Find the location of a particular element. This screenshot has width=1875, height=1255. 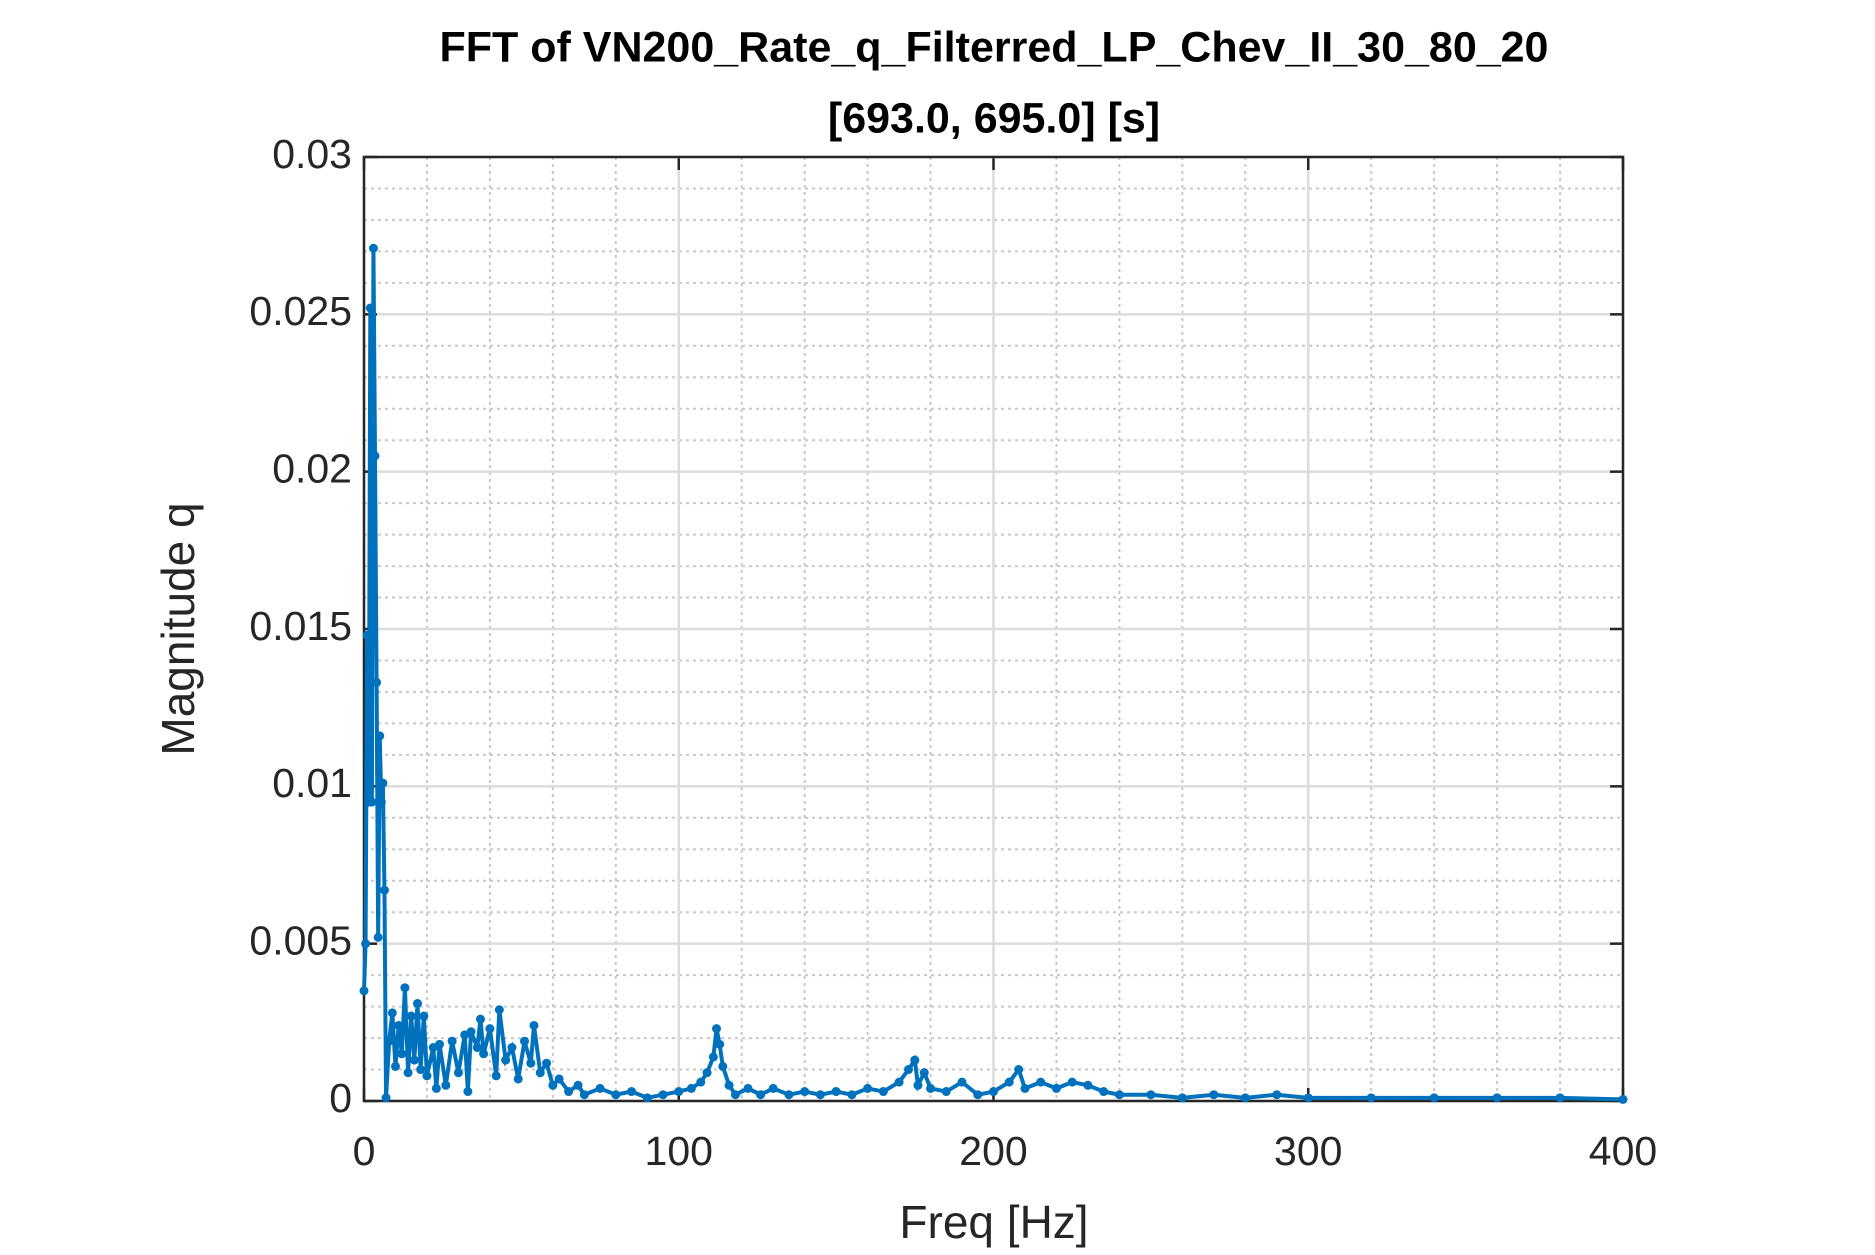

x-axis-label: Freq [Hz] is located at coordinates (993, 1222).